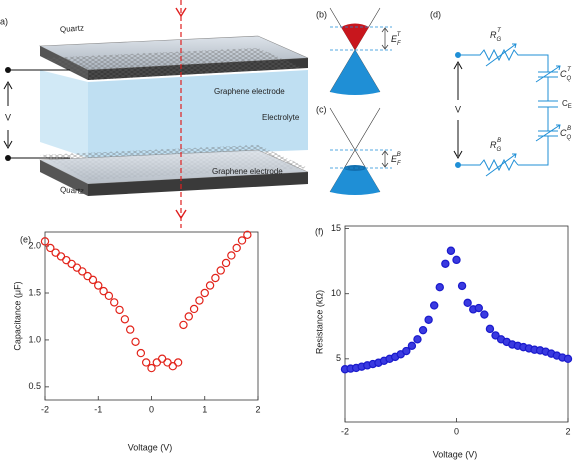 This screenshot has height=461, width=575. I want to click on resistor-label: RGT, so click(496, 35).